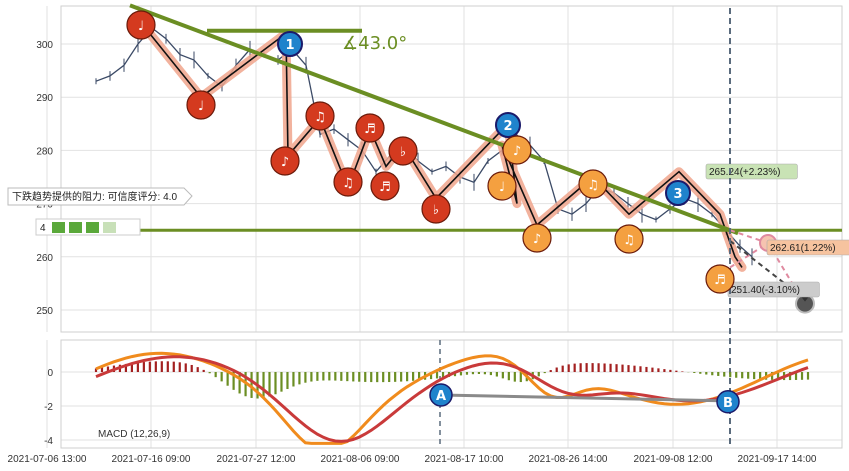  Describe the element at coordinates (256, 459) in the screenshot. I see `x-tick-label: 2021-07-27 12:00` at that location.